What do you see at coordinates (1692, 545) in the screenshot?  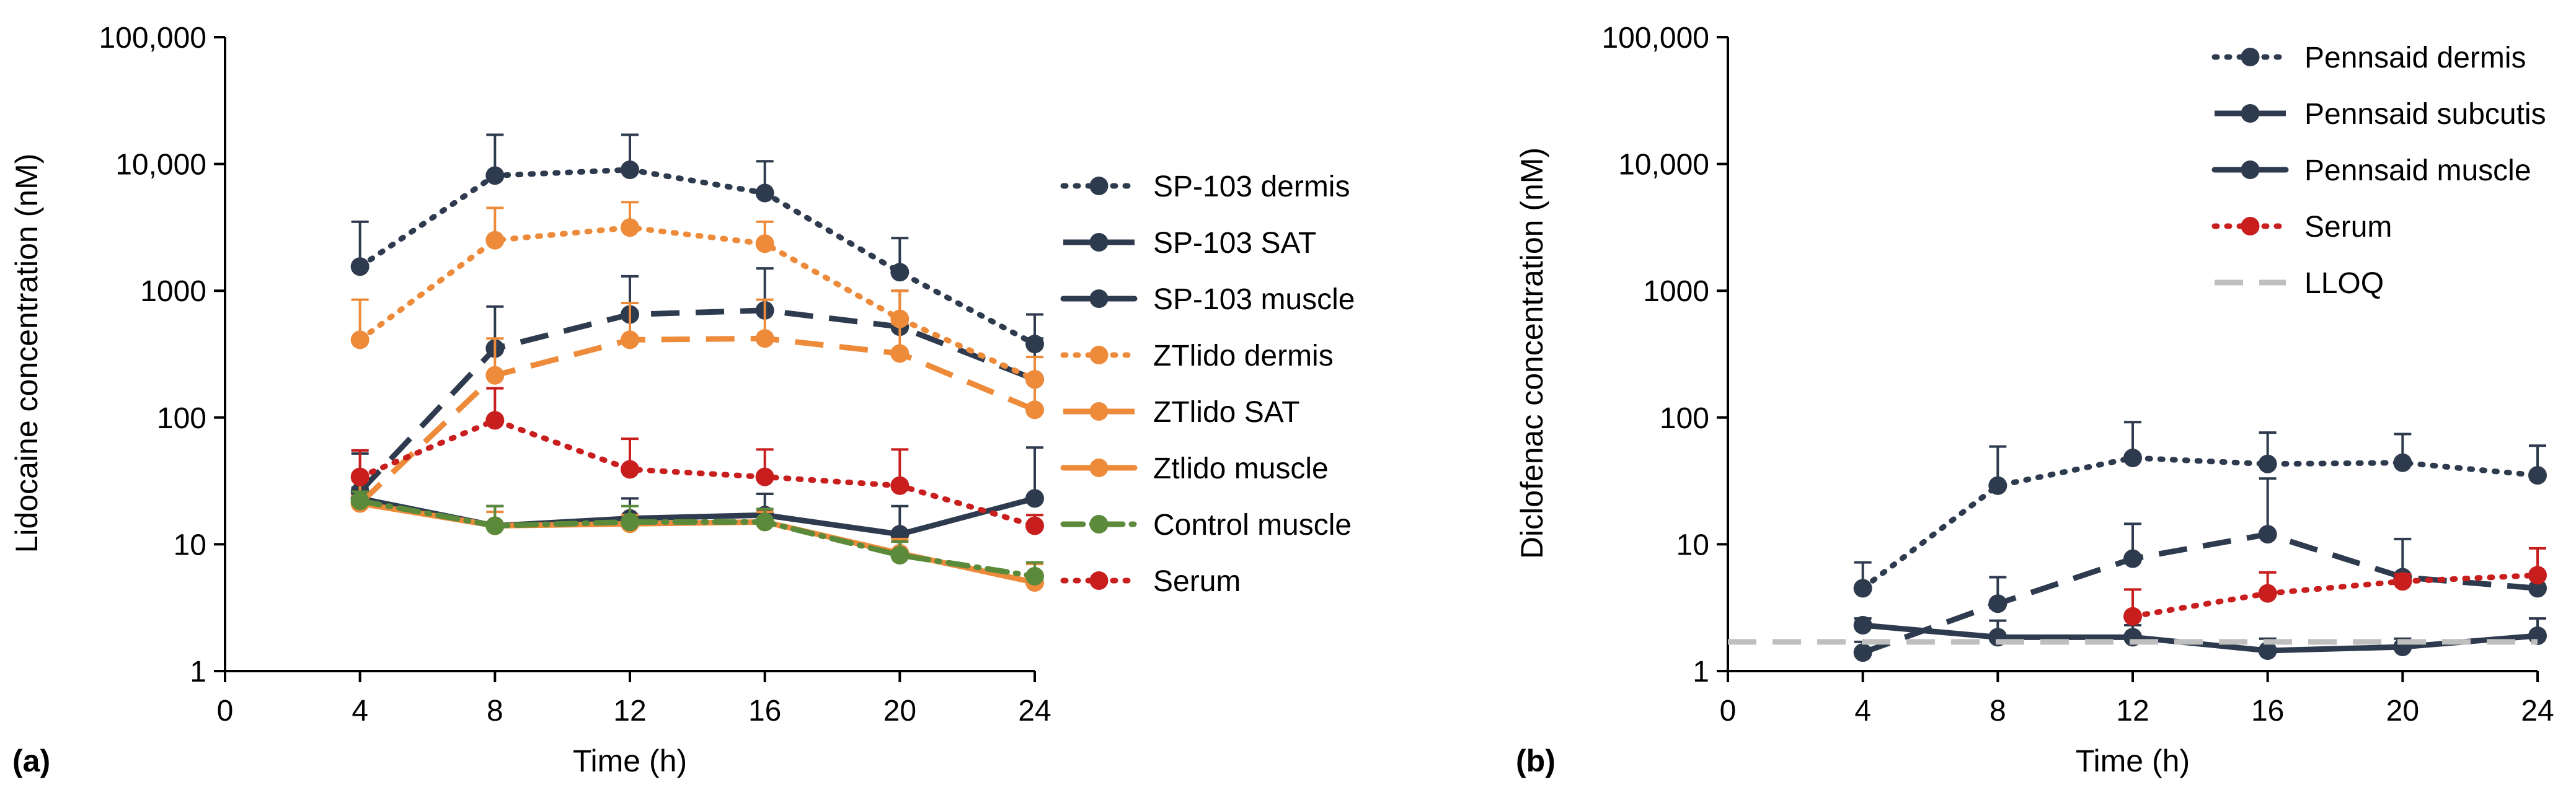 I see `panel-b-y-tick-label: 10` at bounding box center [1692, 545].